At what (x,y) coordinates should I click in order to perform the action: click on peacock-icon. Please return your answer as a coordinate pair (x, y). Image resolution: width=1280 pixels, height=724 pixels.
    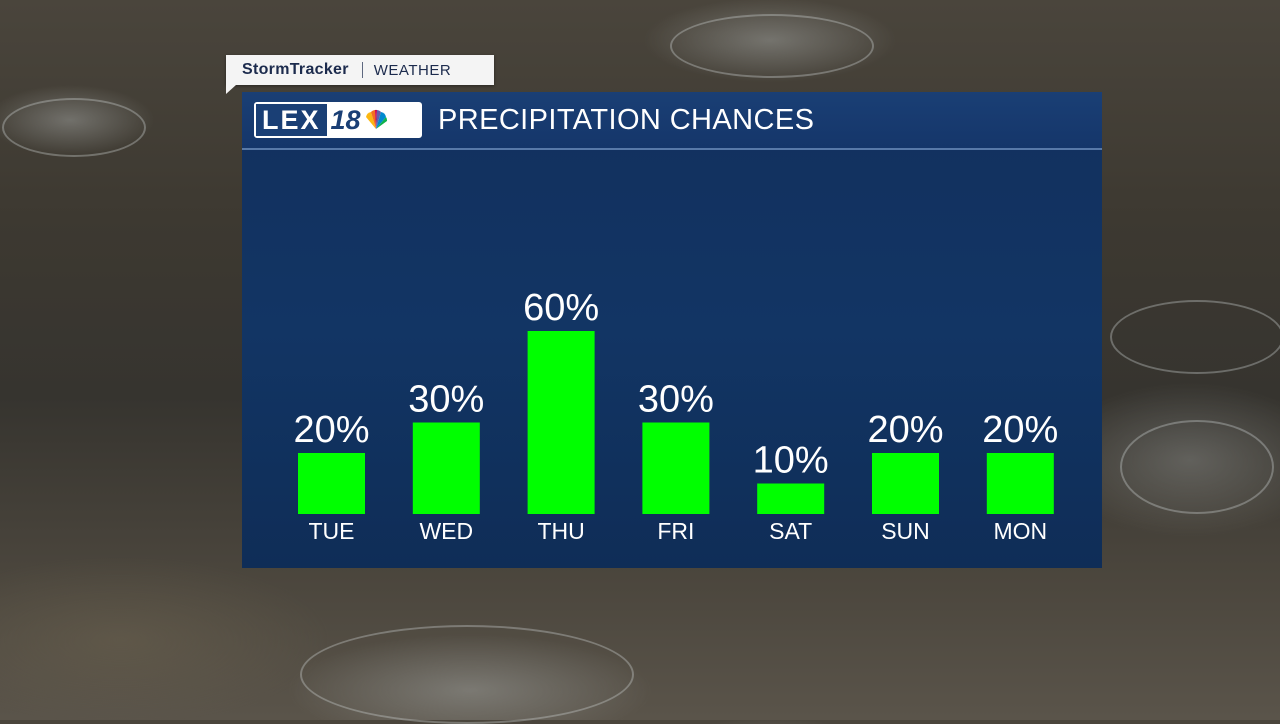
    Looking at the image, I should click on (376, 120).